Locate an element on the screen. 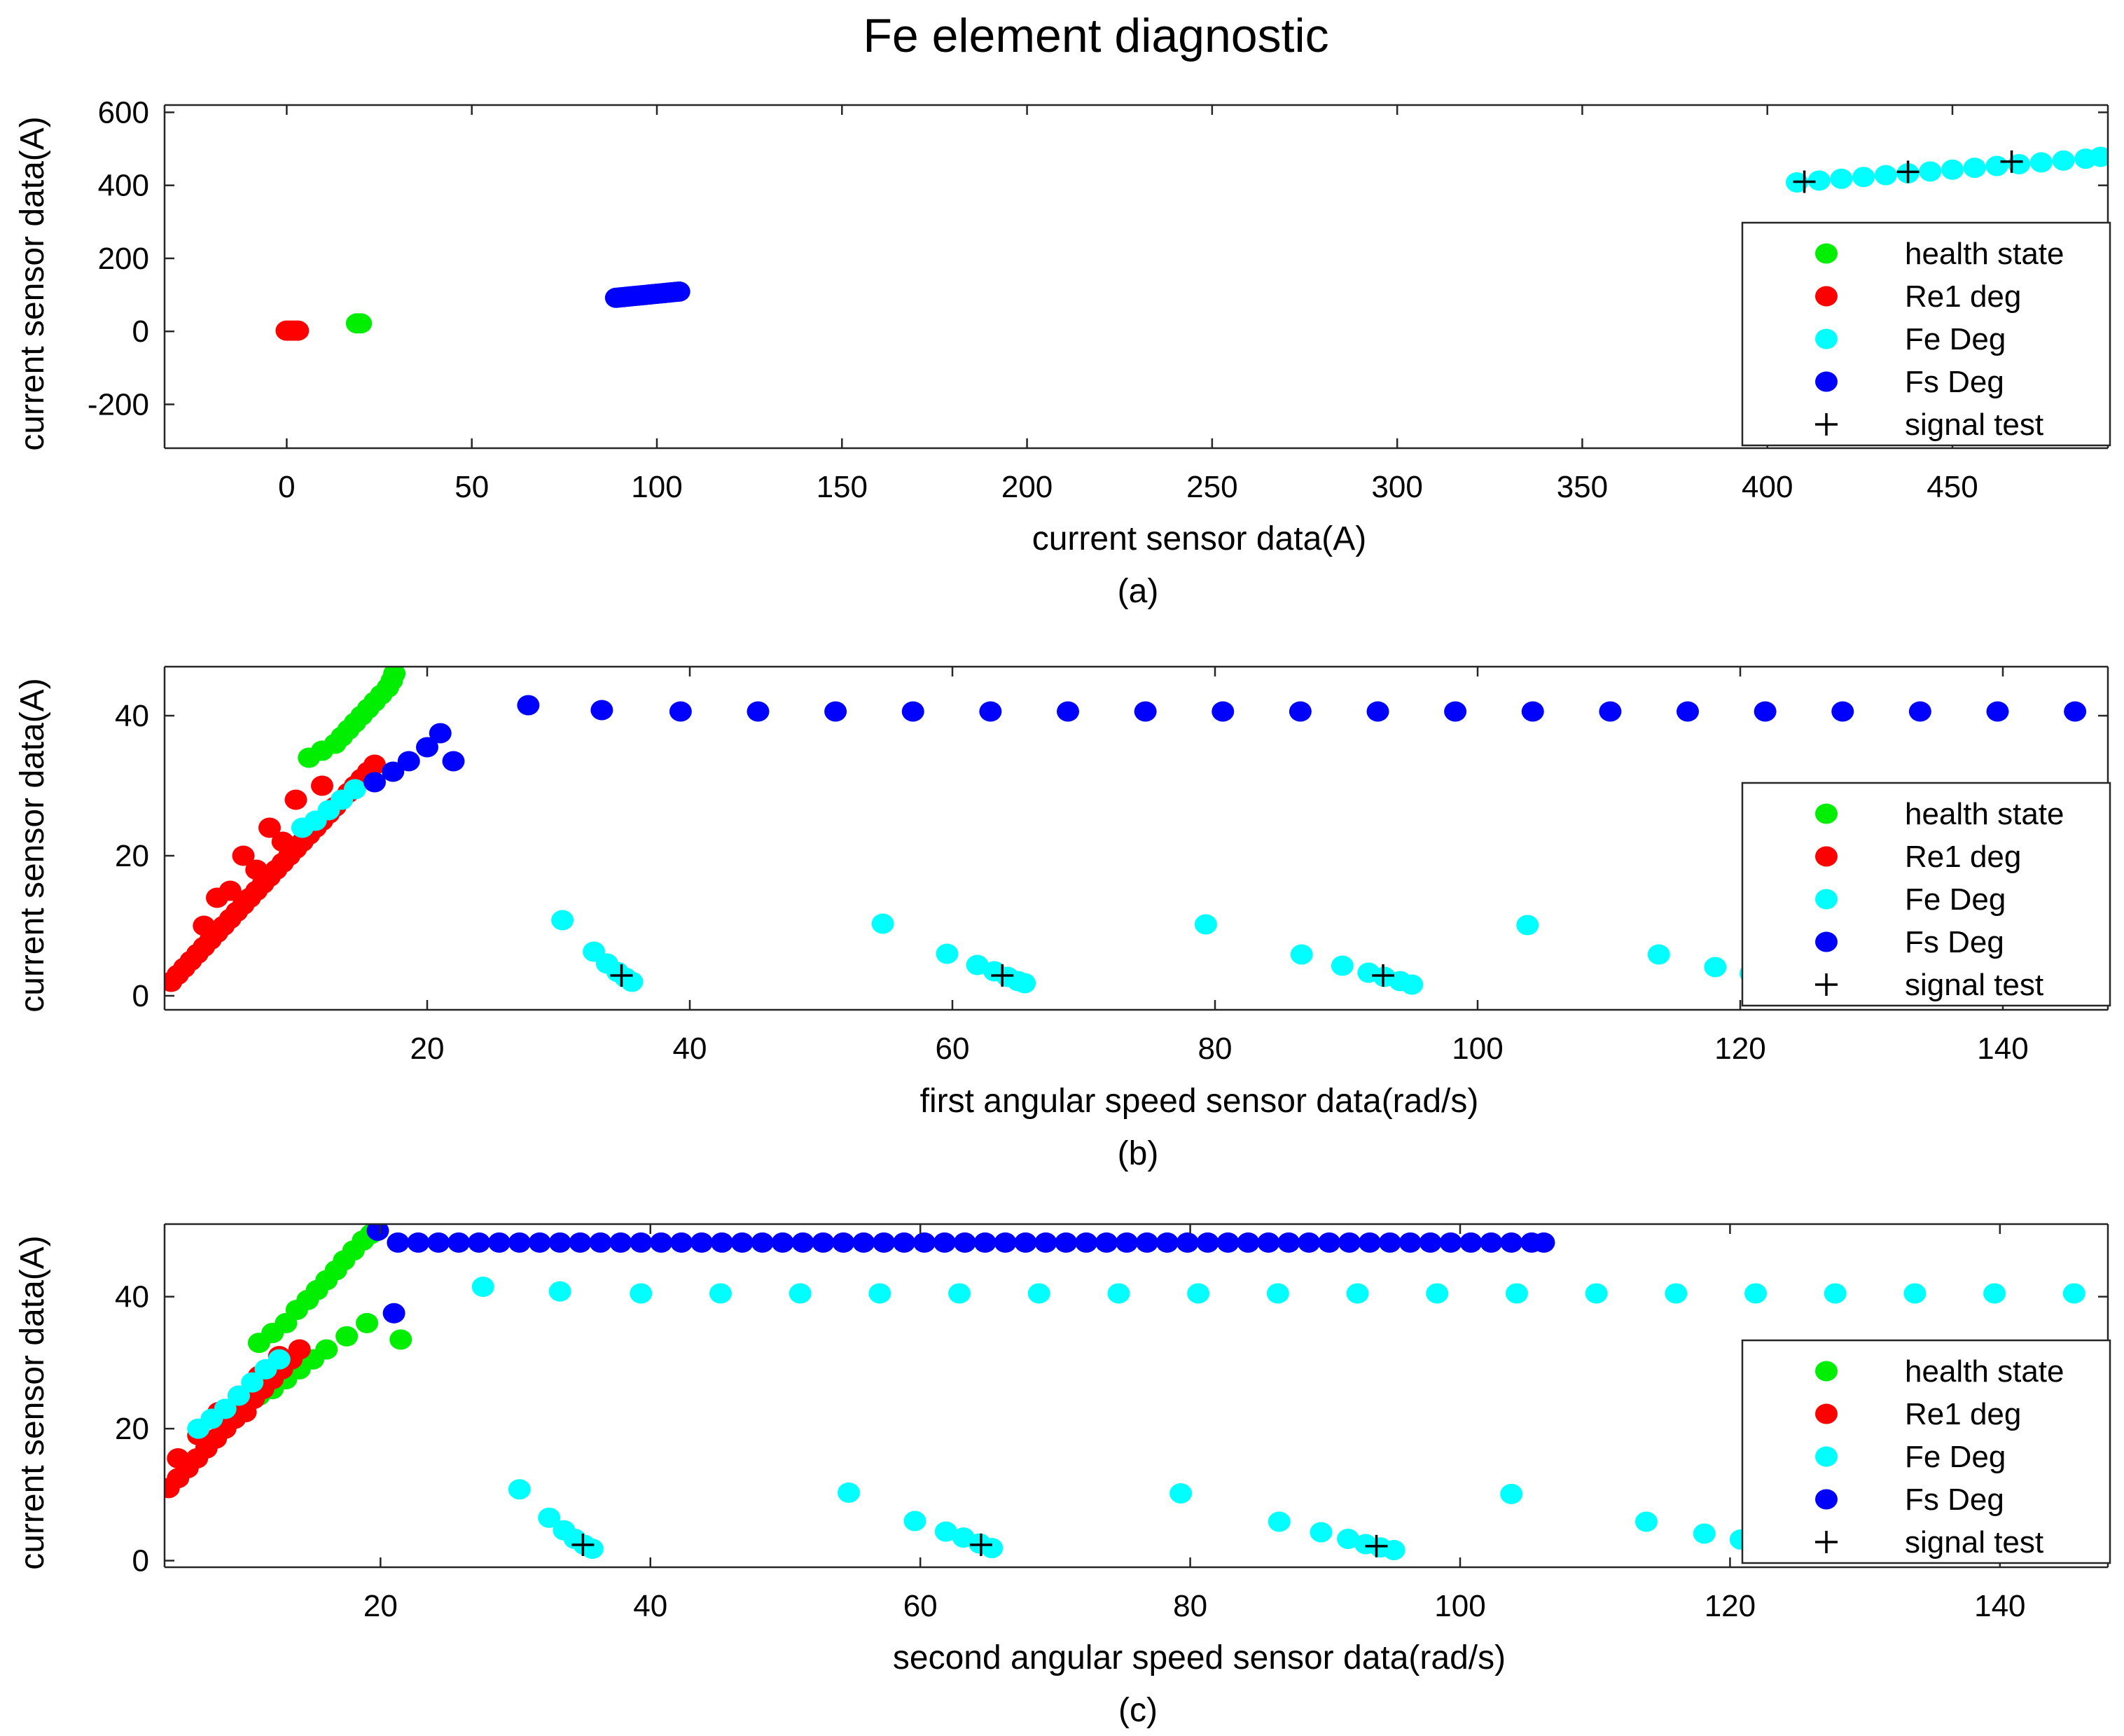 The width and height of the screenshot is (2124, 1736). plot-area is located at coordinates (1191, 244).